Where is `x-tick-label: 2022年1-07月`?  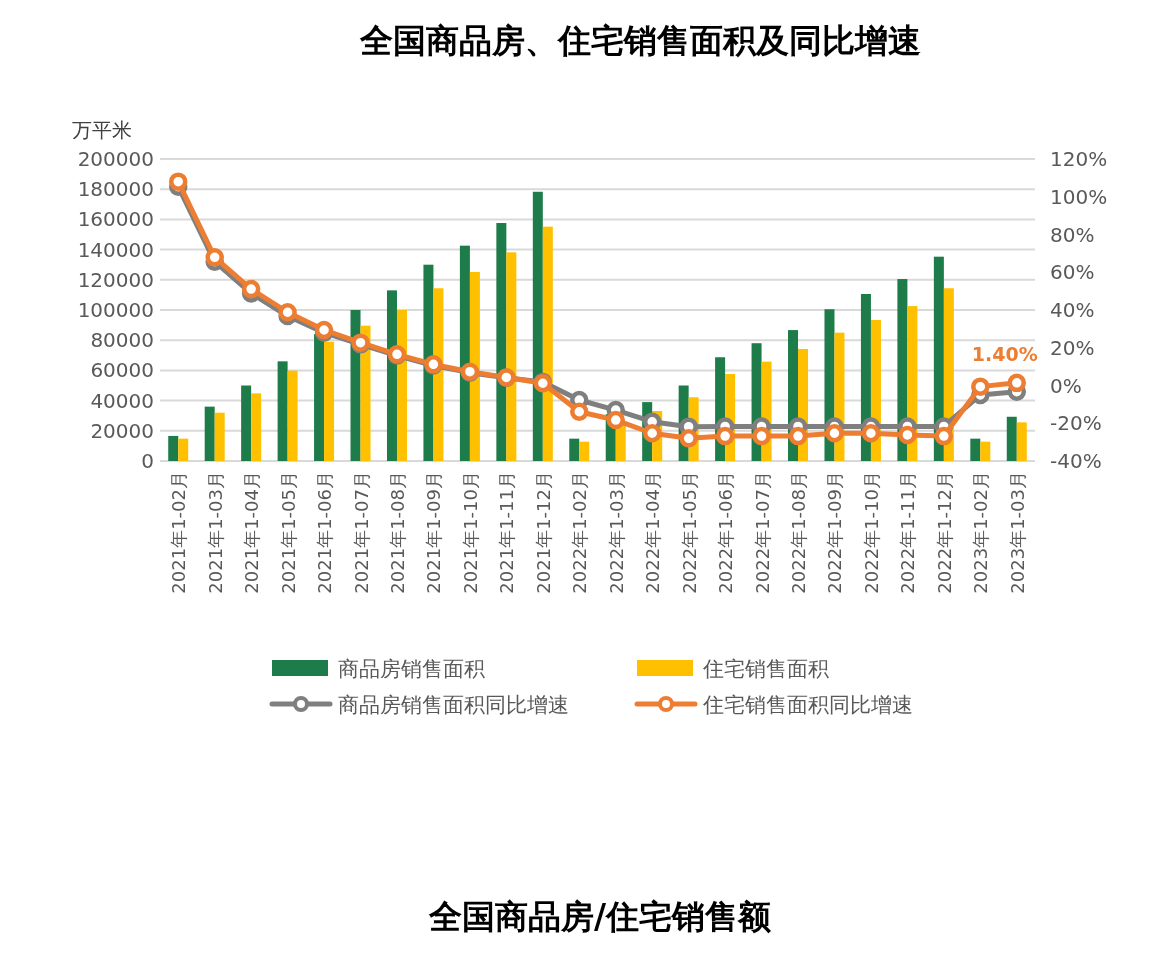 x-tick-label: 2022年1-07月 is located at coordinates (762, 532).